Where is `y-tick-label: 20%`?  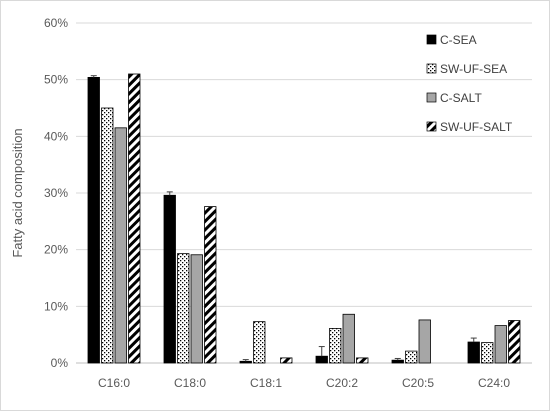 y-tick-label: 20% is located at coordinates (56, 250).